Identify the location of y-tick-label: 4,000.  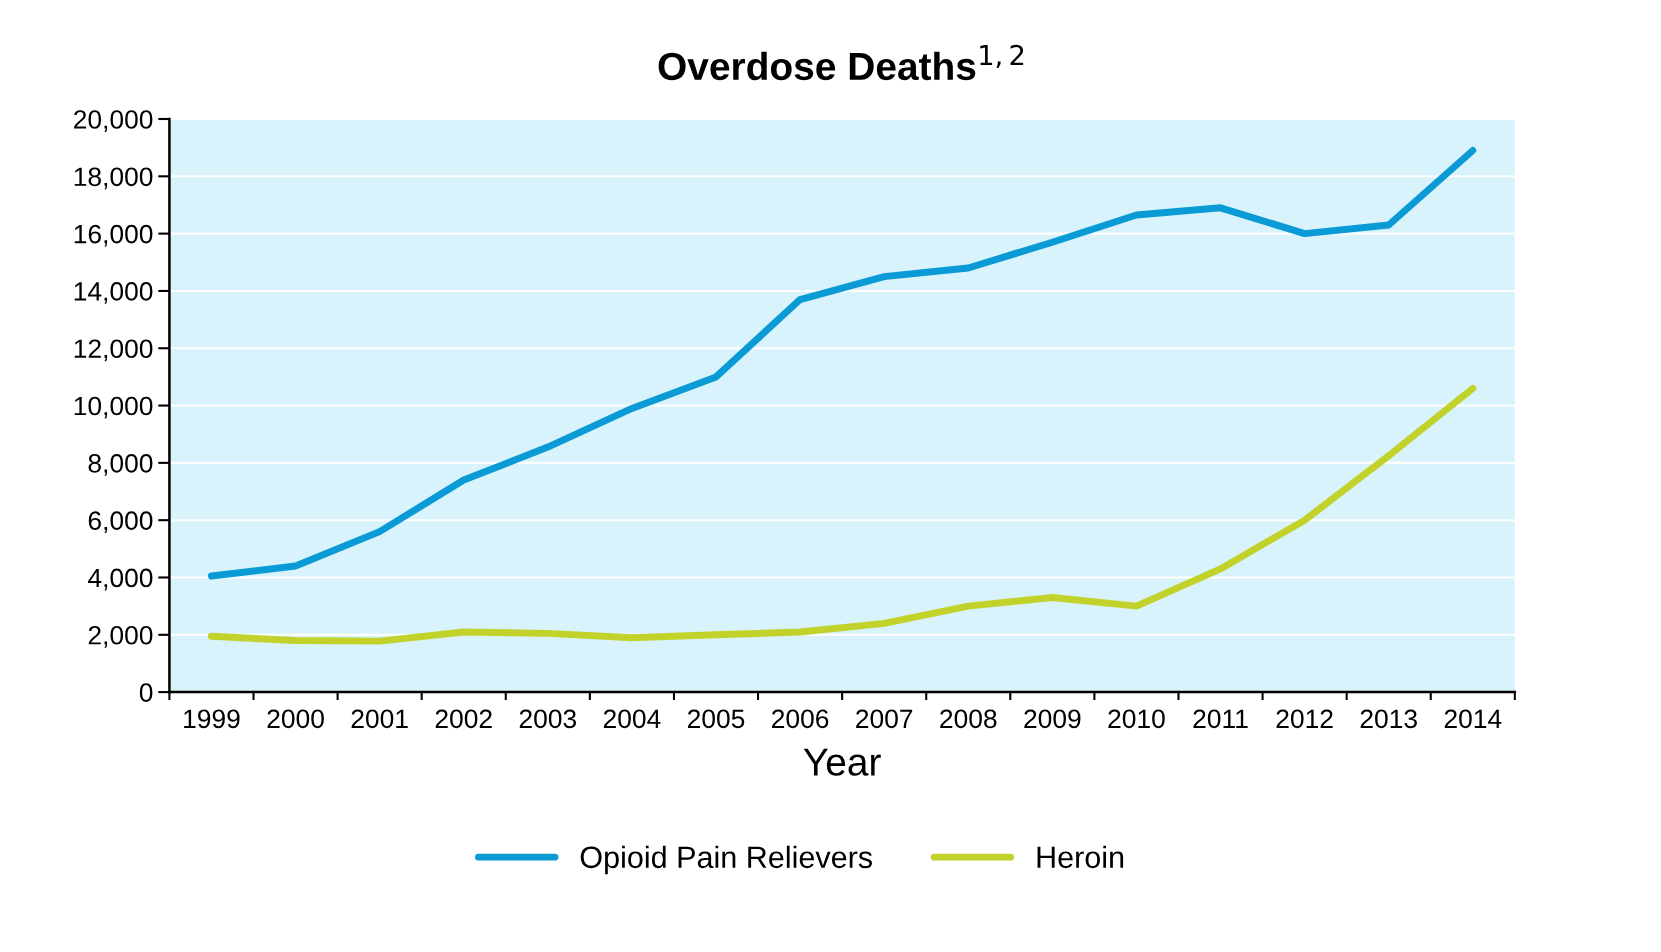
(120, 579).